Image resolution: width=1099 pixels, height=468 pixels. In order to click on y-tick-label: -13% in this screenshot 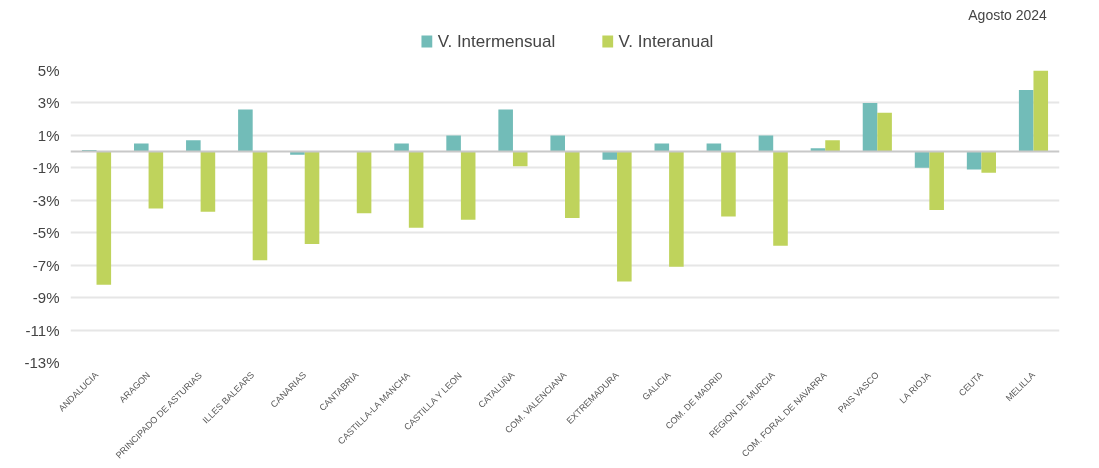, I will do `click(42, 362)`.